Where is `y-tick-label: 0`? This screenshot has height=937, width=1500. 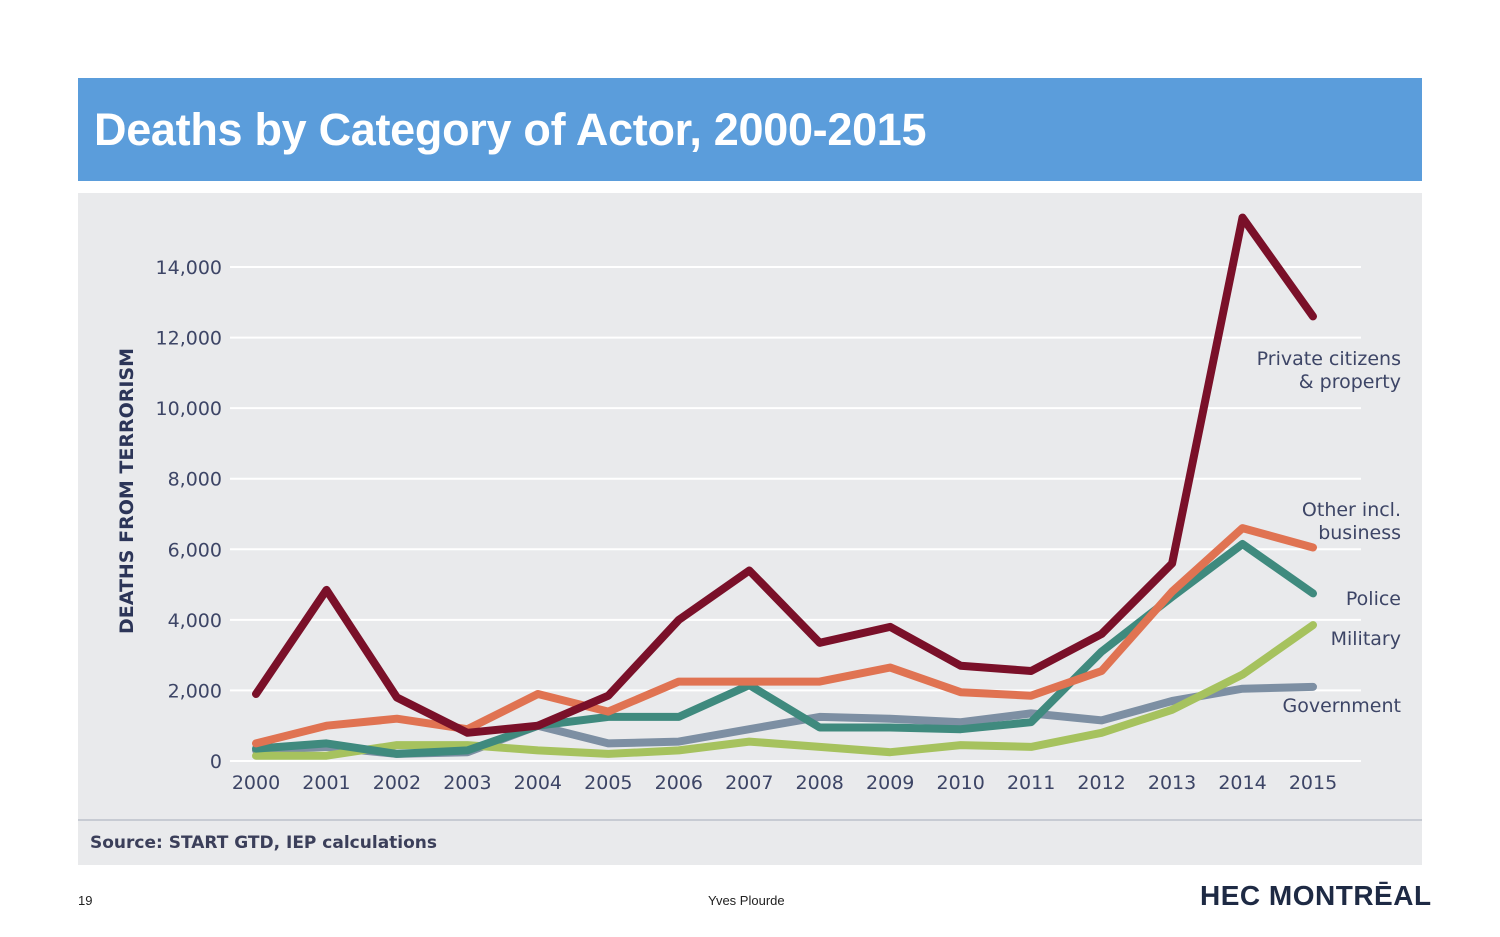 y-tick-label: 0 is located at coordinates (216, 762).